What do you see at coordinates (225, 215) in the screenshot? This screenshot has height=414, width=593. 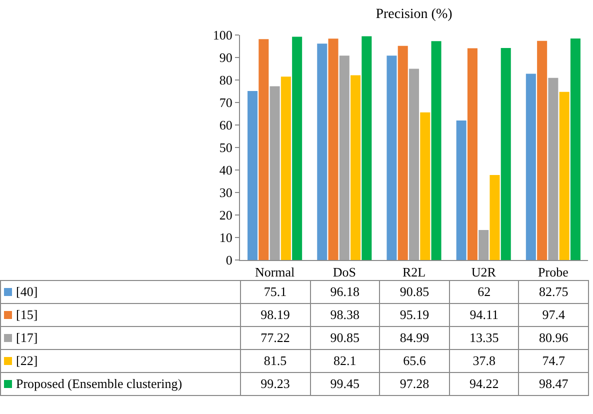 I see `y-tick-label: 20` at bounding box center [225, 215].